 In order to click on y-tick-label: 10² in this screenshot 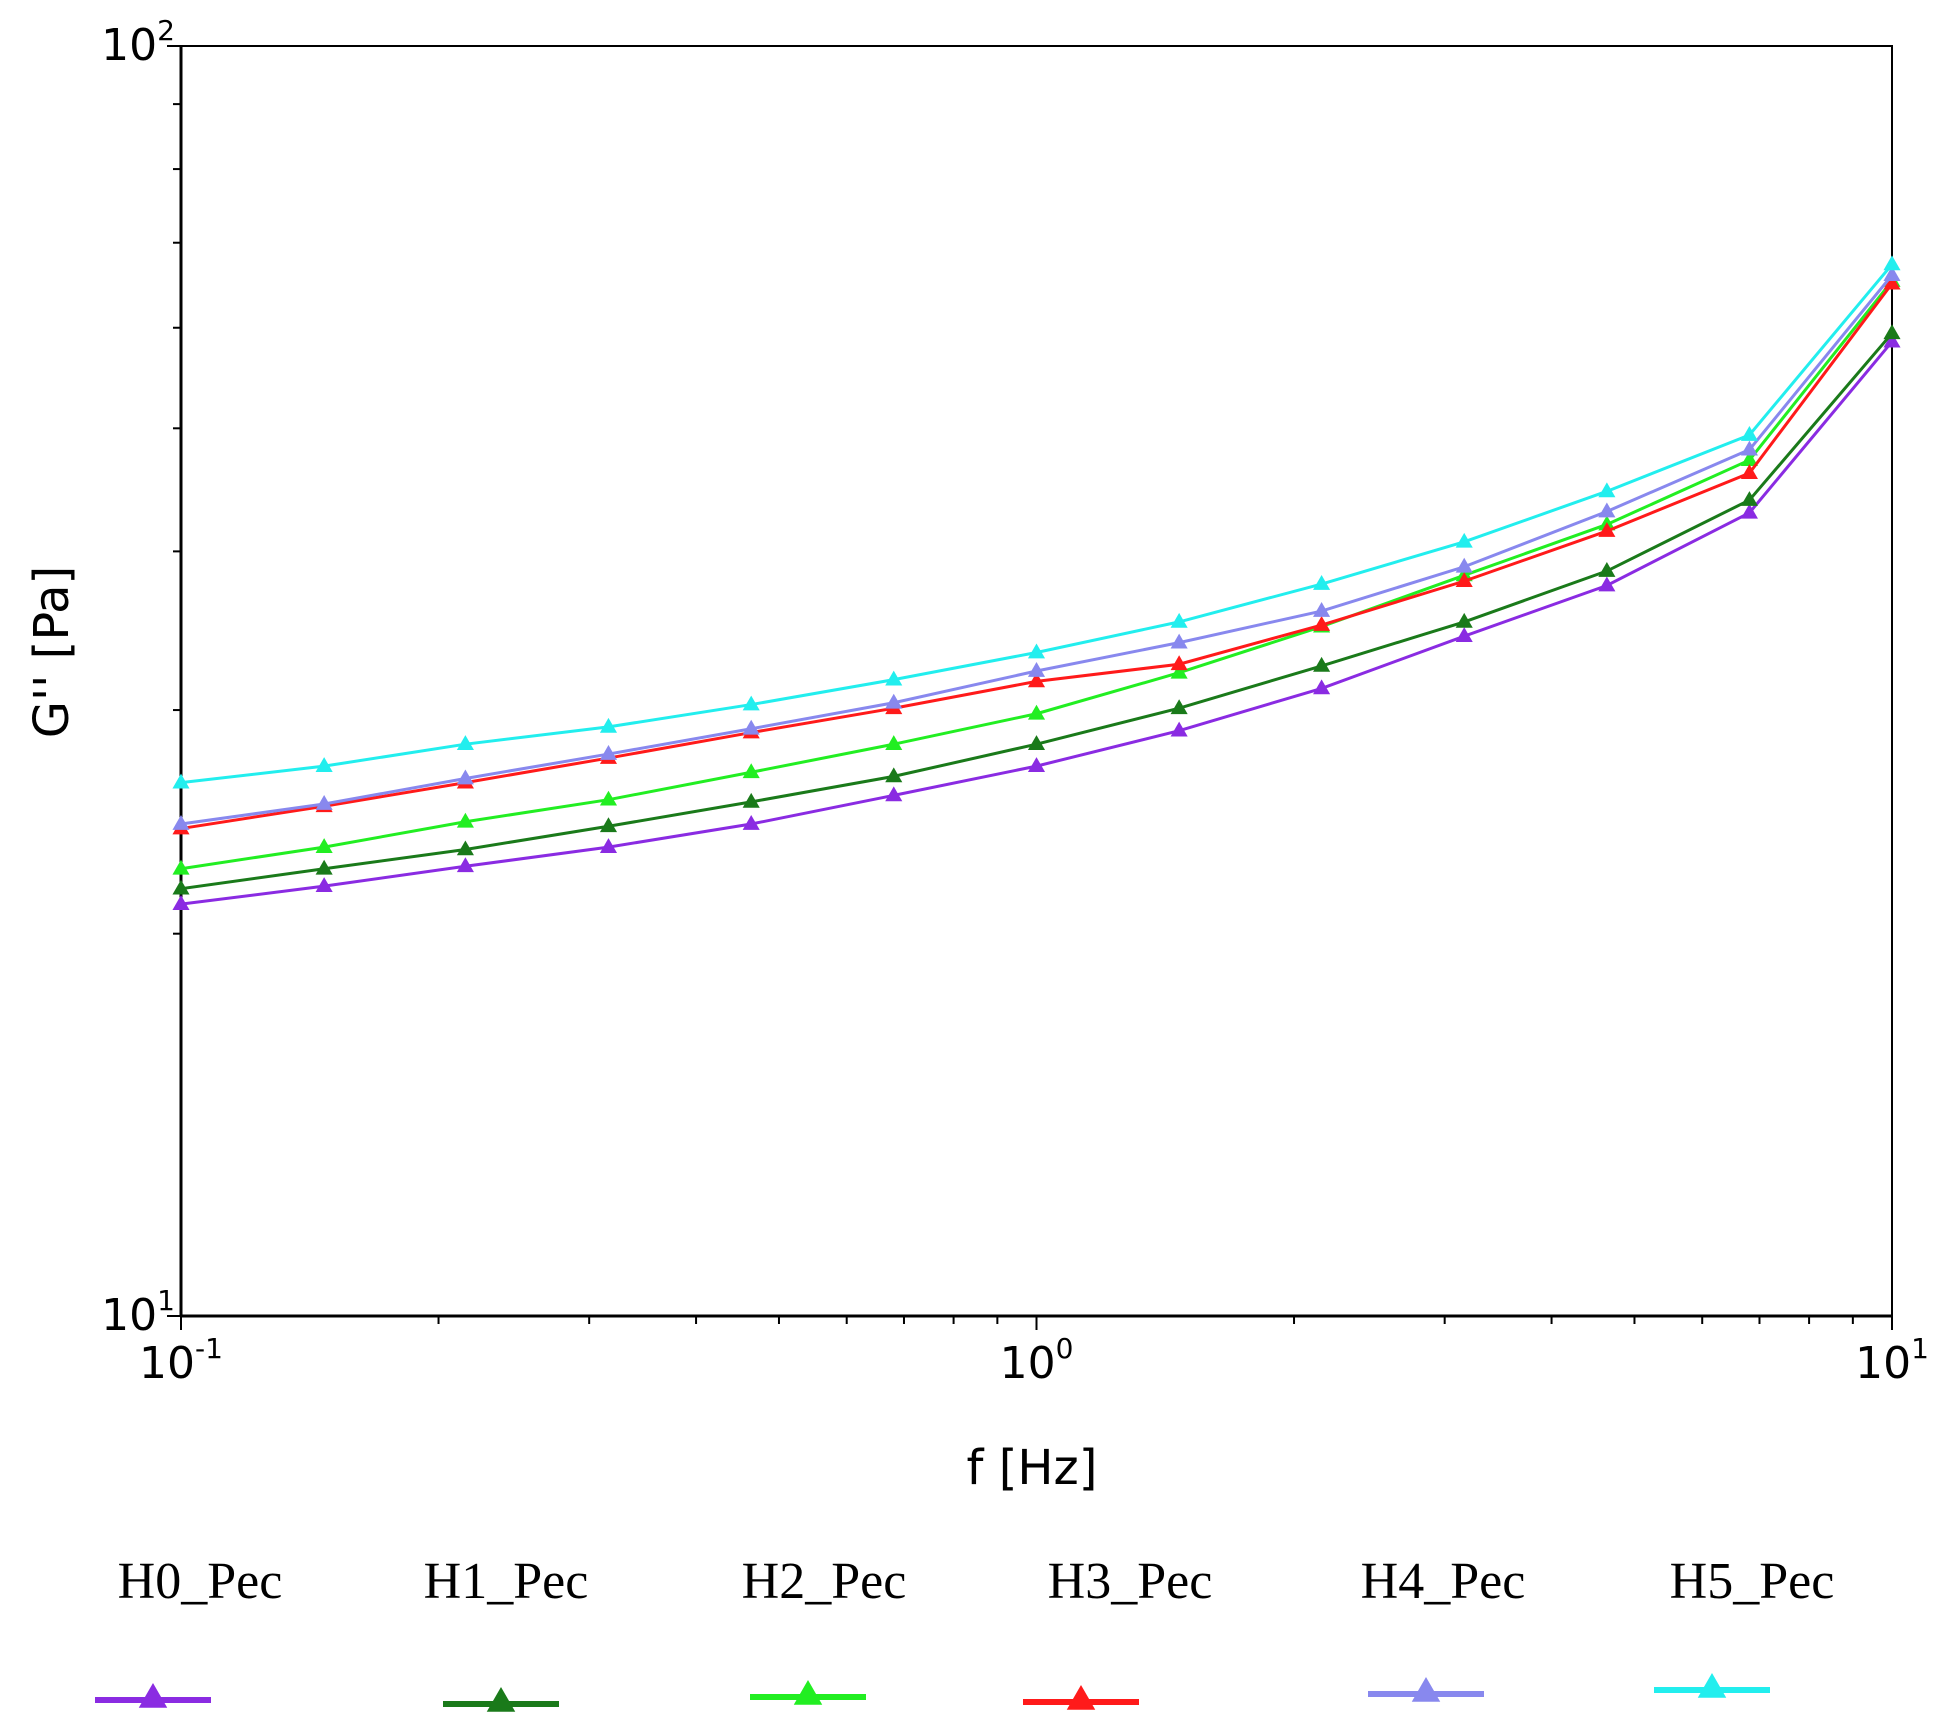, I will do `click(138, 42)`.